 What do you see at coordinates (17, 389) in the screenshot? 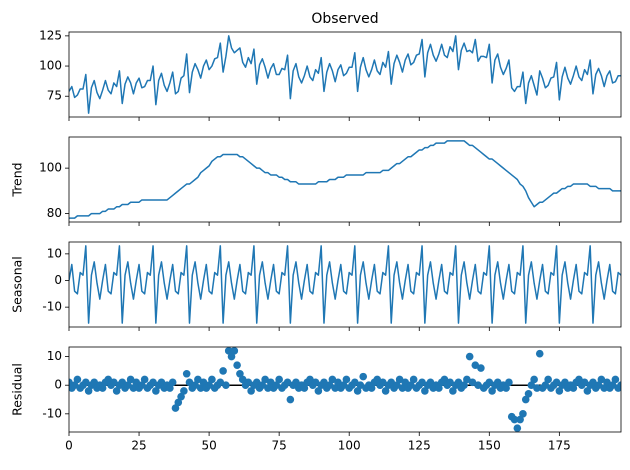
I see `y-axis-label: Residual` at bounding box center [17, 389].